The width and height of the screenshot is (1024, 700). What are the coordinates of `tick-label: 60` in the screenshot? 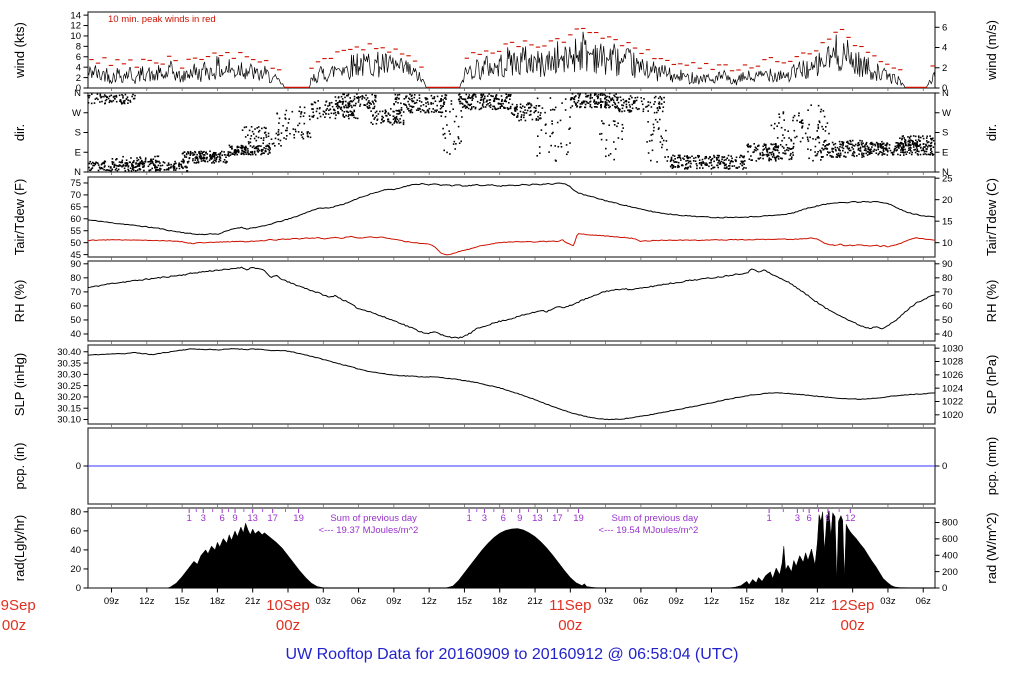 It's located at (947, 306).